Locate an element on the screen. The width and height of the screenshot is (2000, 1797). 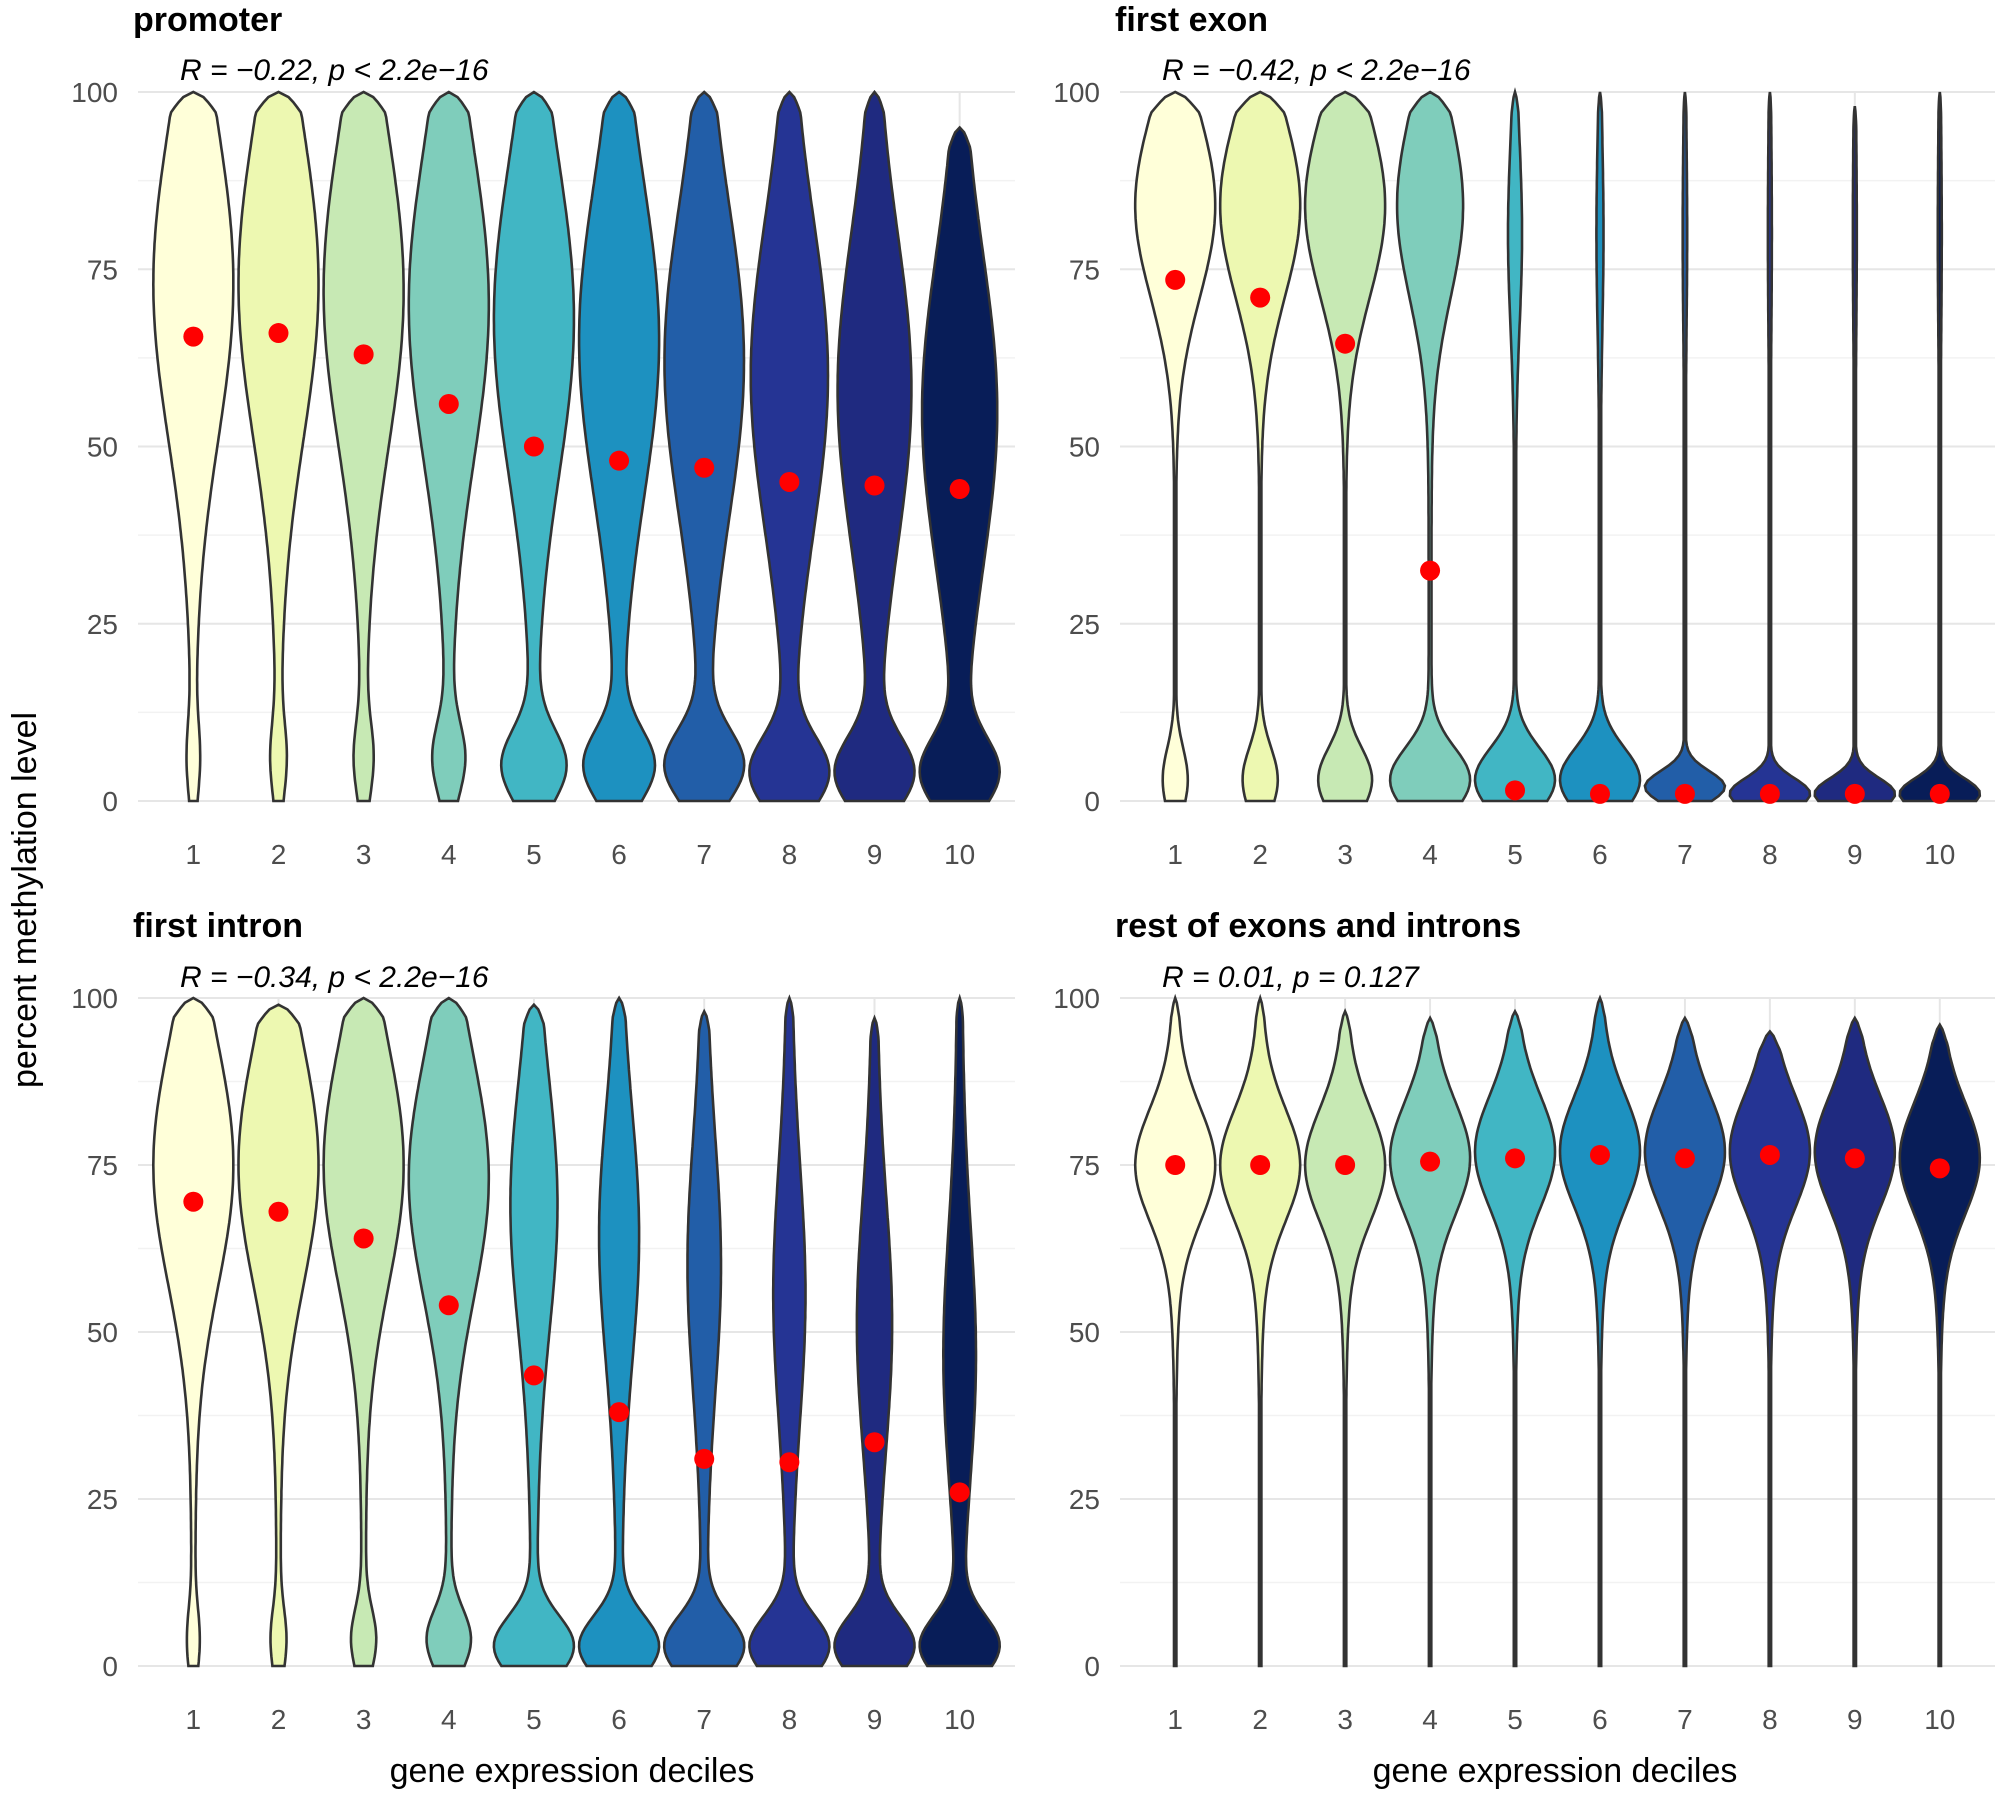
panel-title: first exon is located at coordinates (1191, 20).